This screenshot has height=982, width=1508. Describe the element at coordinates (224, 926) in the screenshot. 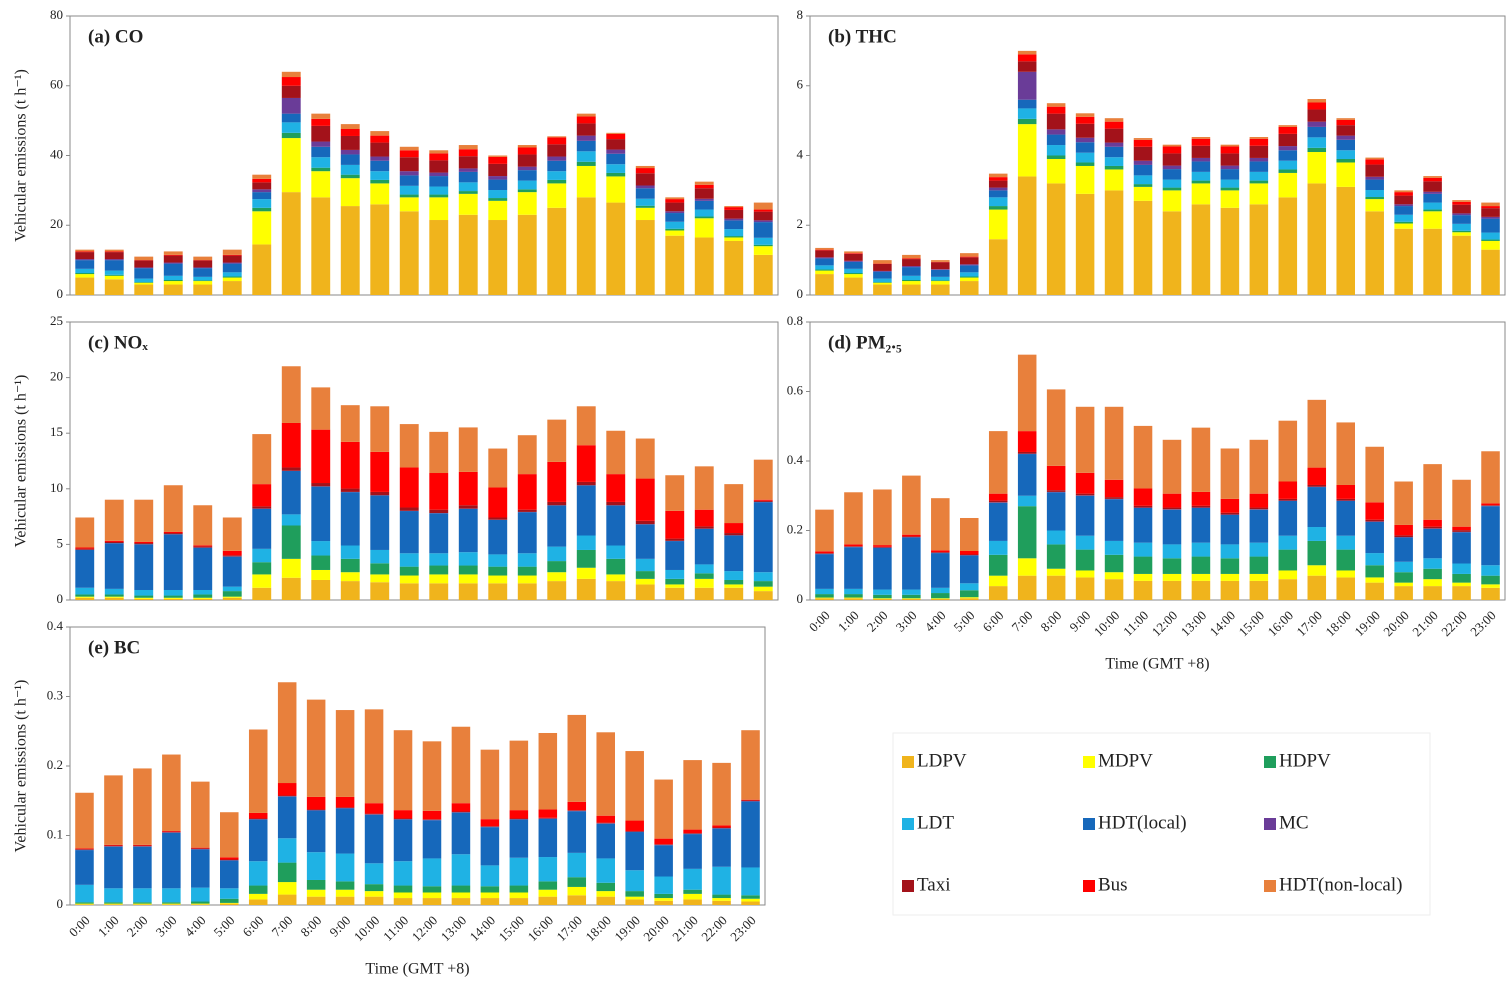

I see `x-tick-label: 5:00` at that location.